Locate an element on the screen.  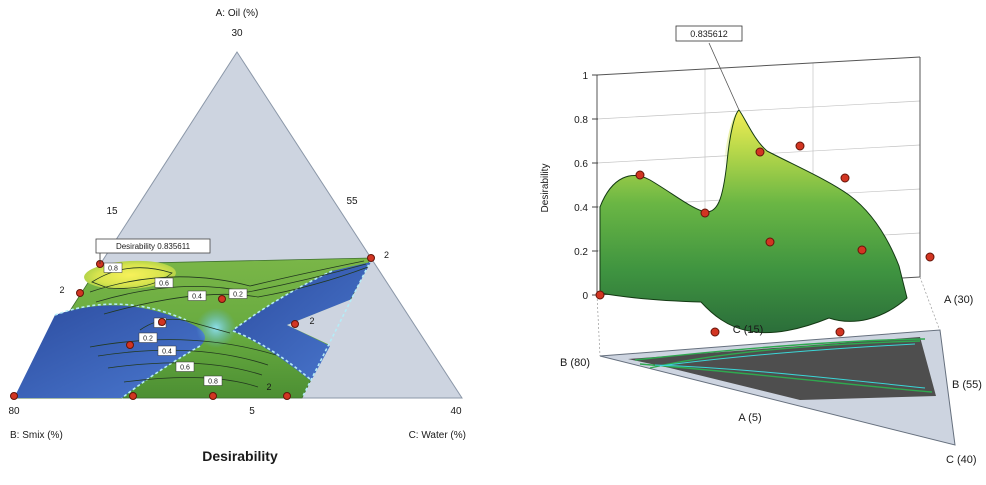
corner-label-b55: B (55) is located at coordinates (967, 385).